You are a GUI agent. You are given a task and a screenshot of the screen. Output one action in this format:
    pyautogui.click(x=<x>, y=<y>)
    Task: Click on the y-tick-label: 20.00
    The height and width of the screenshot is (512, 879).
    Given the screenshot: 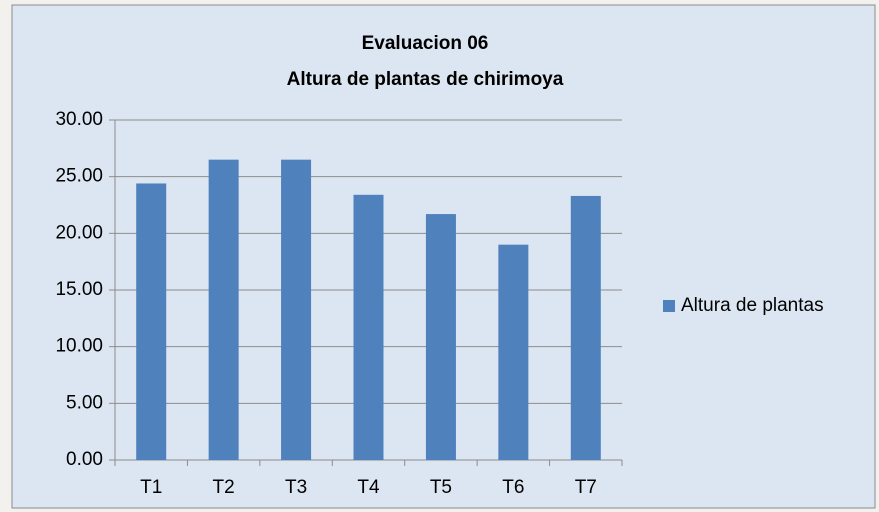 What is the action you would take?
    pyautogui.click(x=79, y=232)
    